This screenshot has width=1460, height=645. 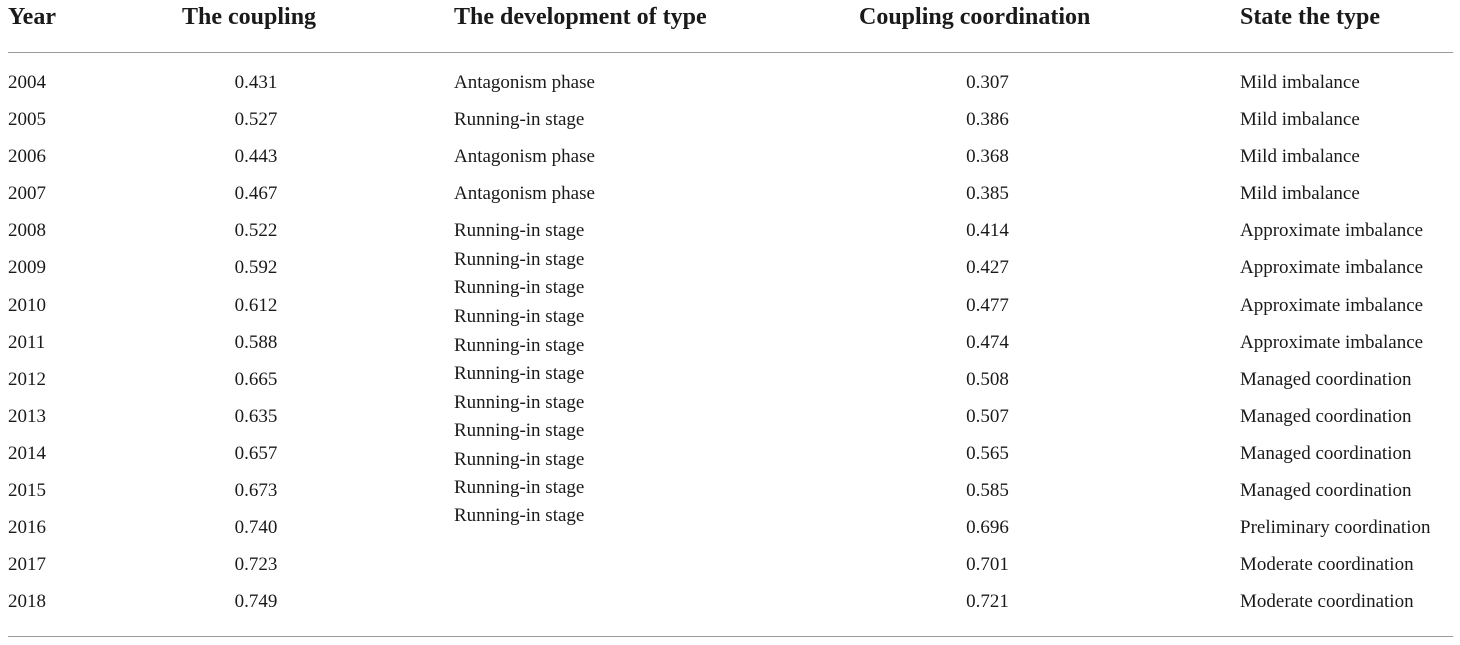 I want to click on cell-year: 2004, so click(x=27, y=82).